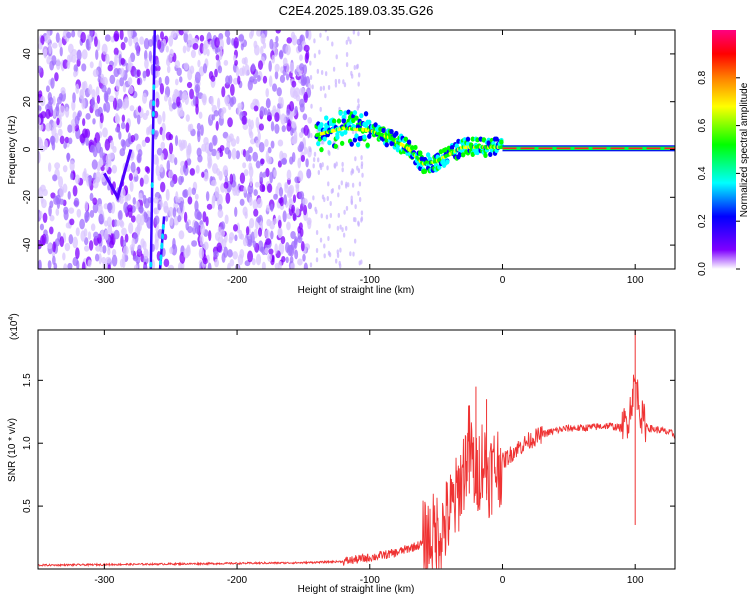 This screenshot has width=750, height=605. I want to click on spectrogram-y-axis-label: Frequency (Hz), so click(12, 150).